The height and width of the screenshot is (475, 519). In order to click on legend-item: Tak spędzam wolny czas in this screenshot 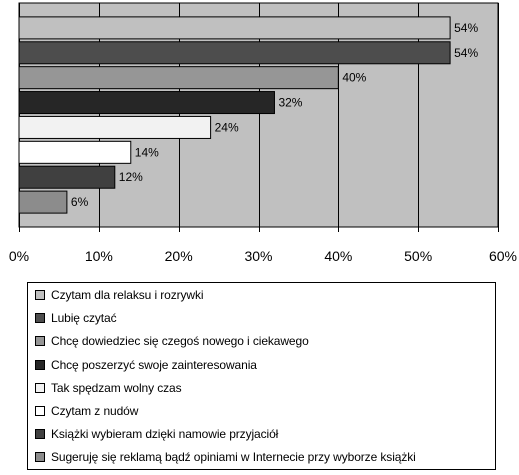, I will do `click(108, 388)`.